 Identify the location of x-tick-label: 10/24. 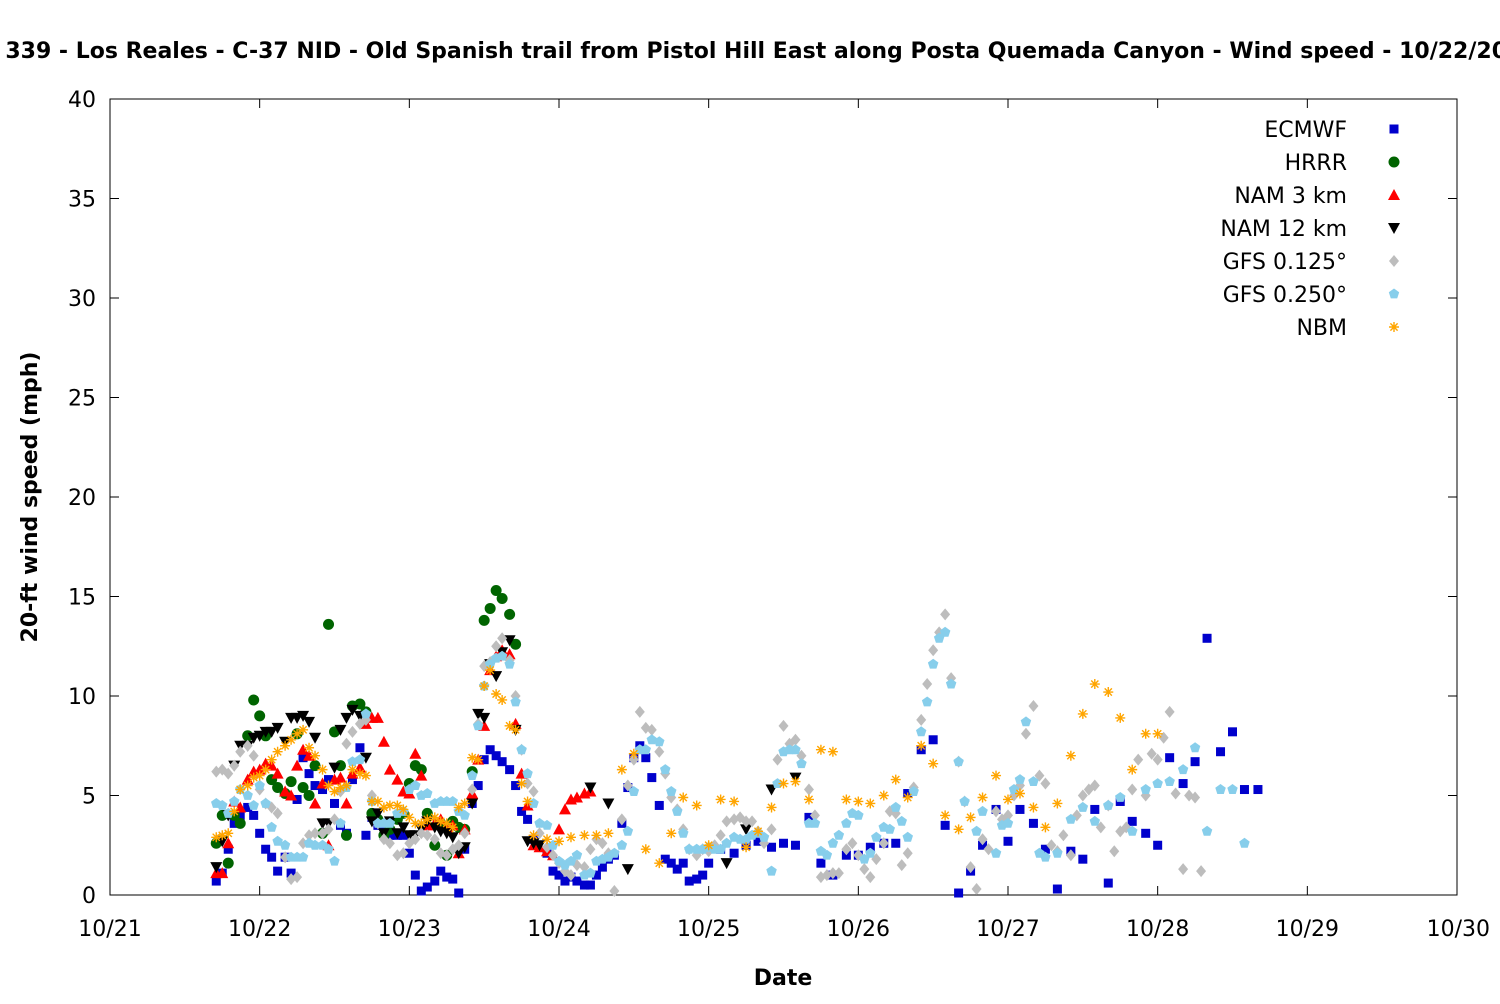
(558, 929).